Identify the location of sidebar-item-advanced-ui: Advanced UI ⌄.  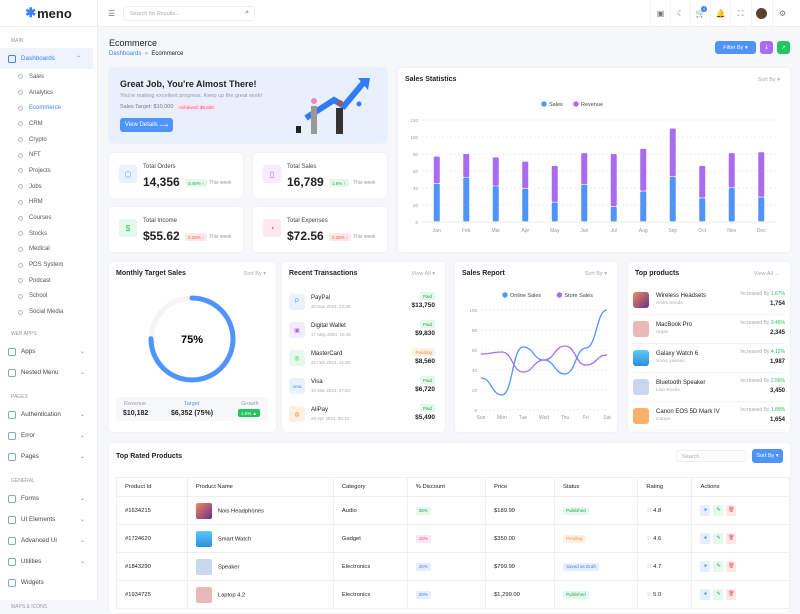
(48, 540).